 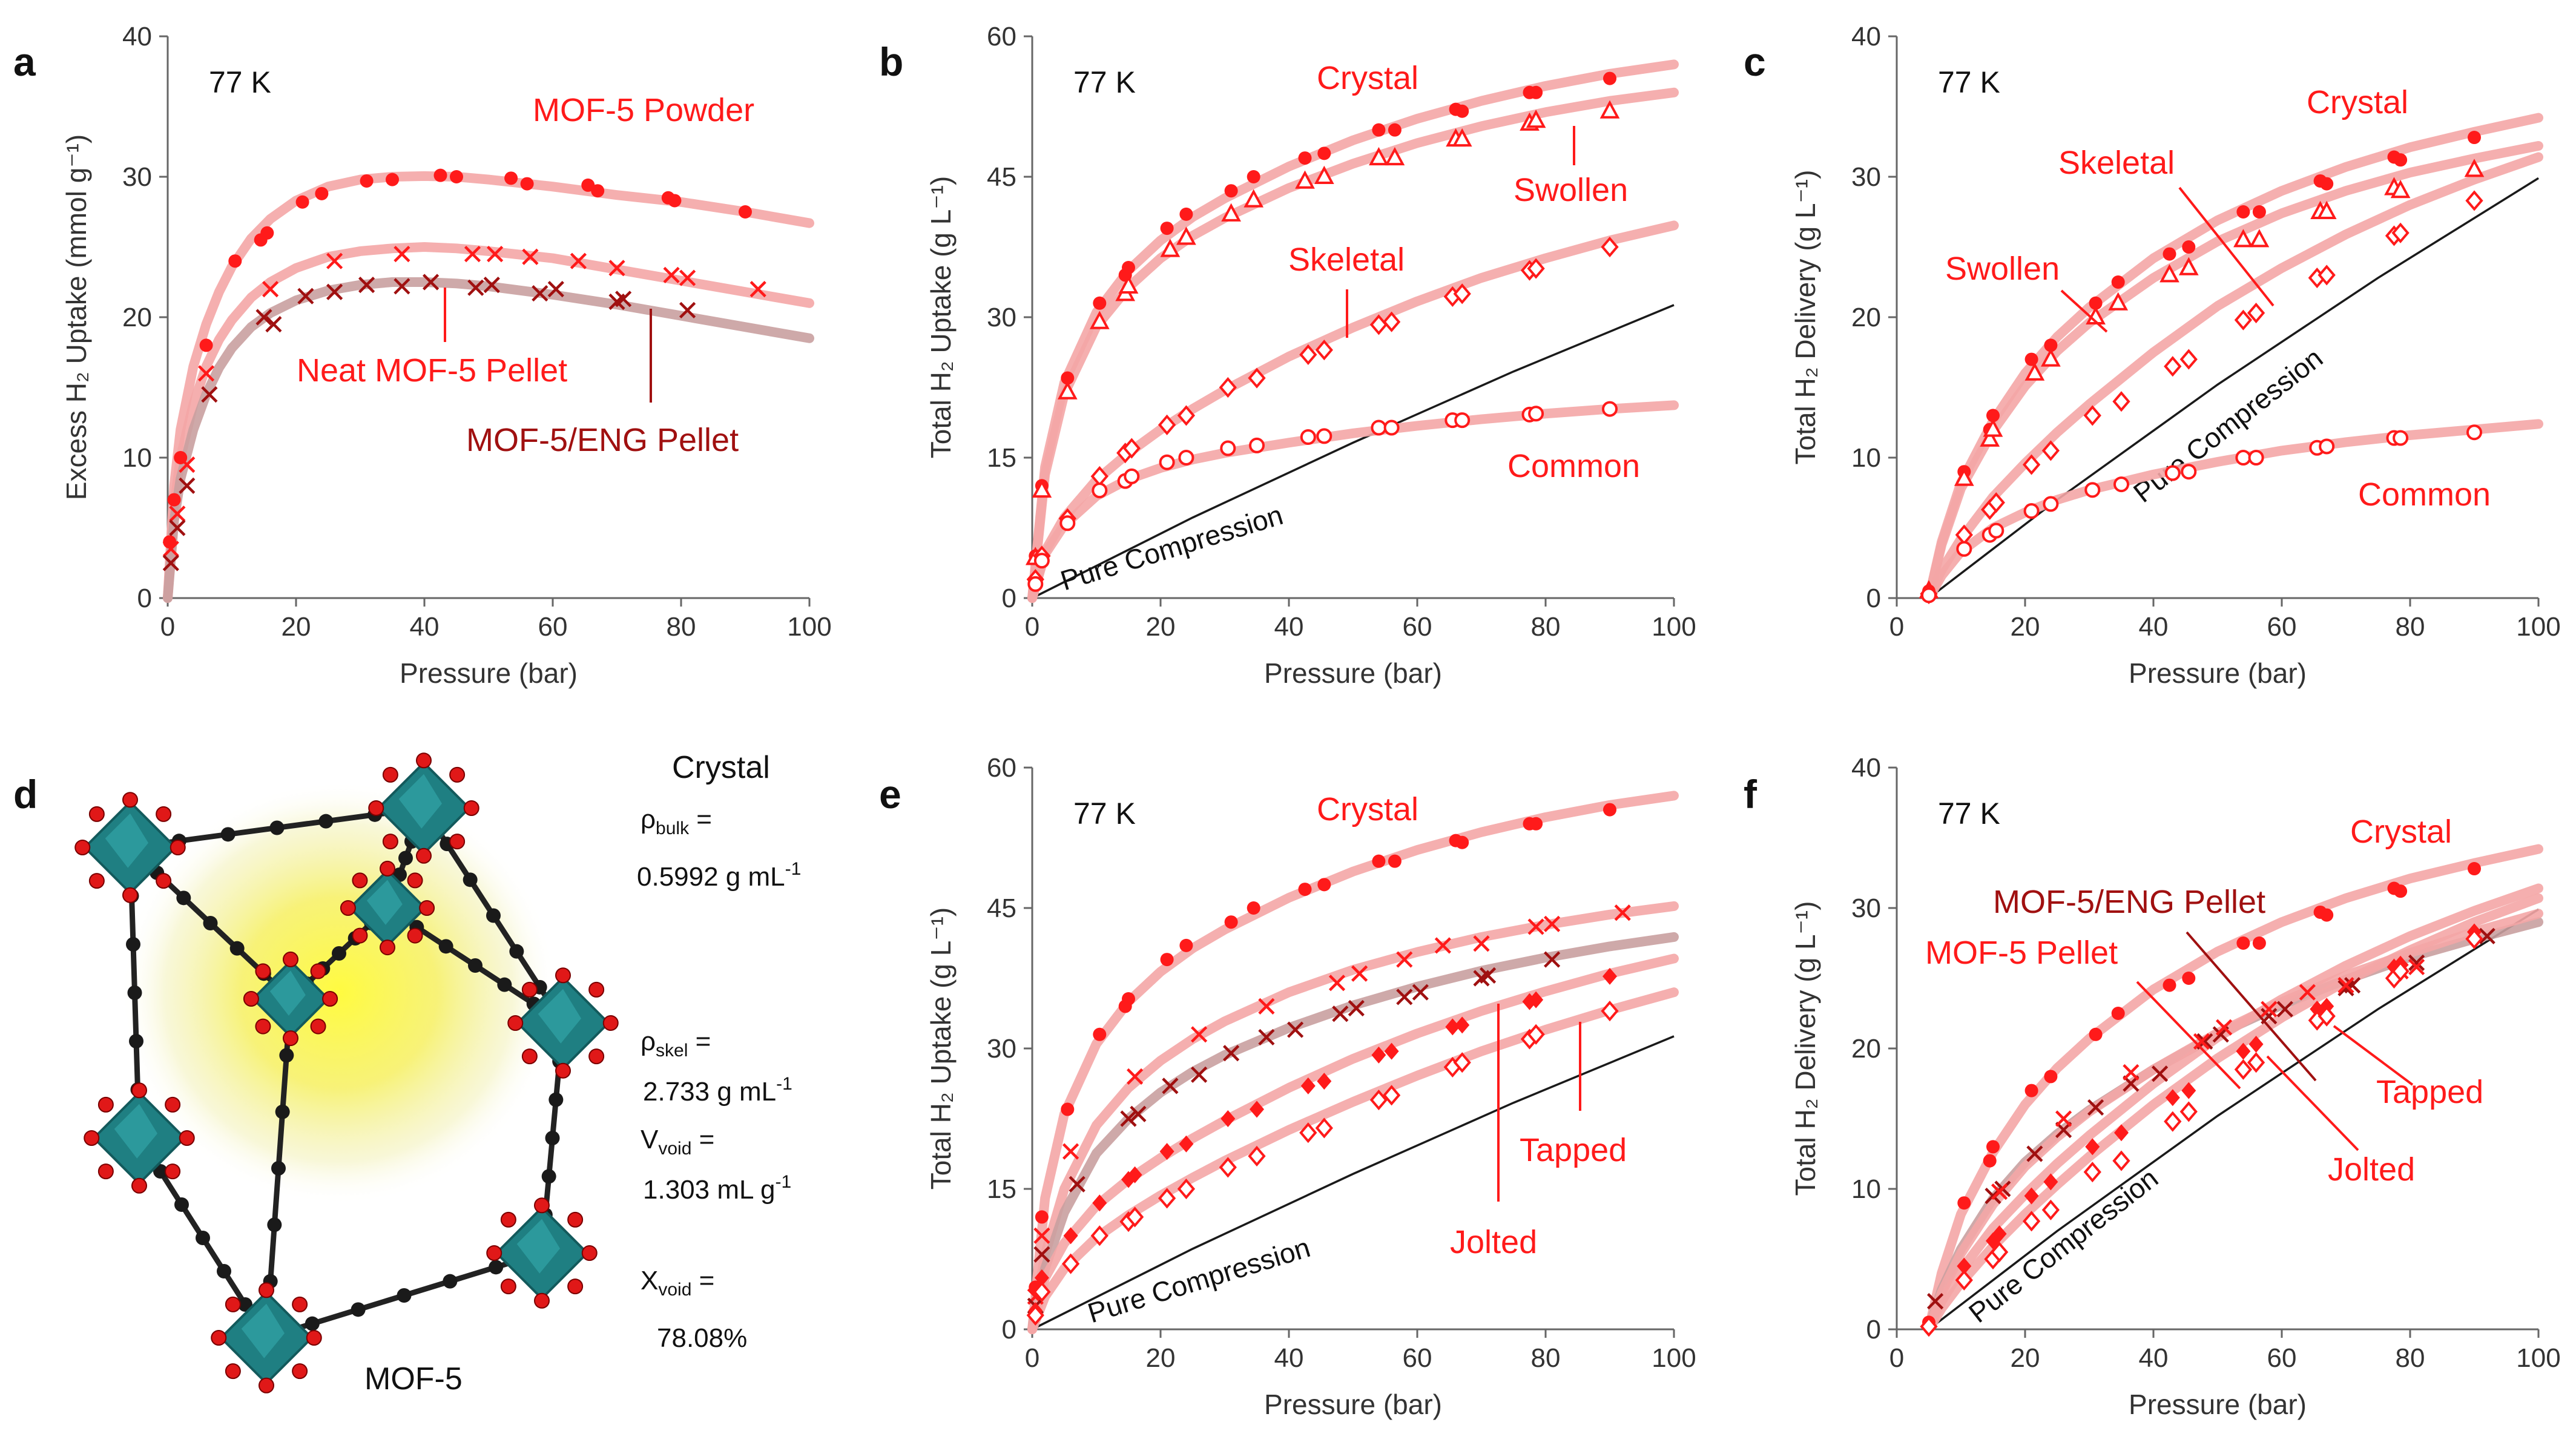 I want to click on mof-framework, so click(x=346, y=1072).